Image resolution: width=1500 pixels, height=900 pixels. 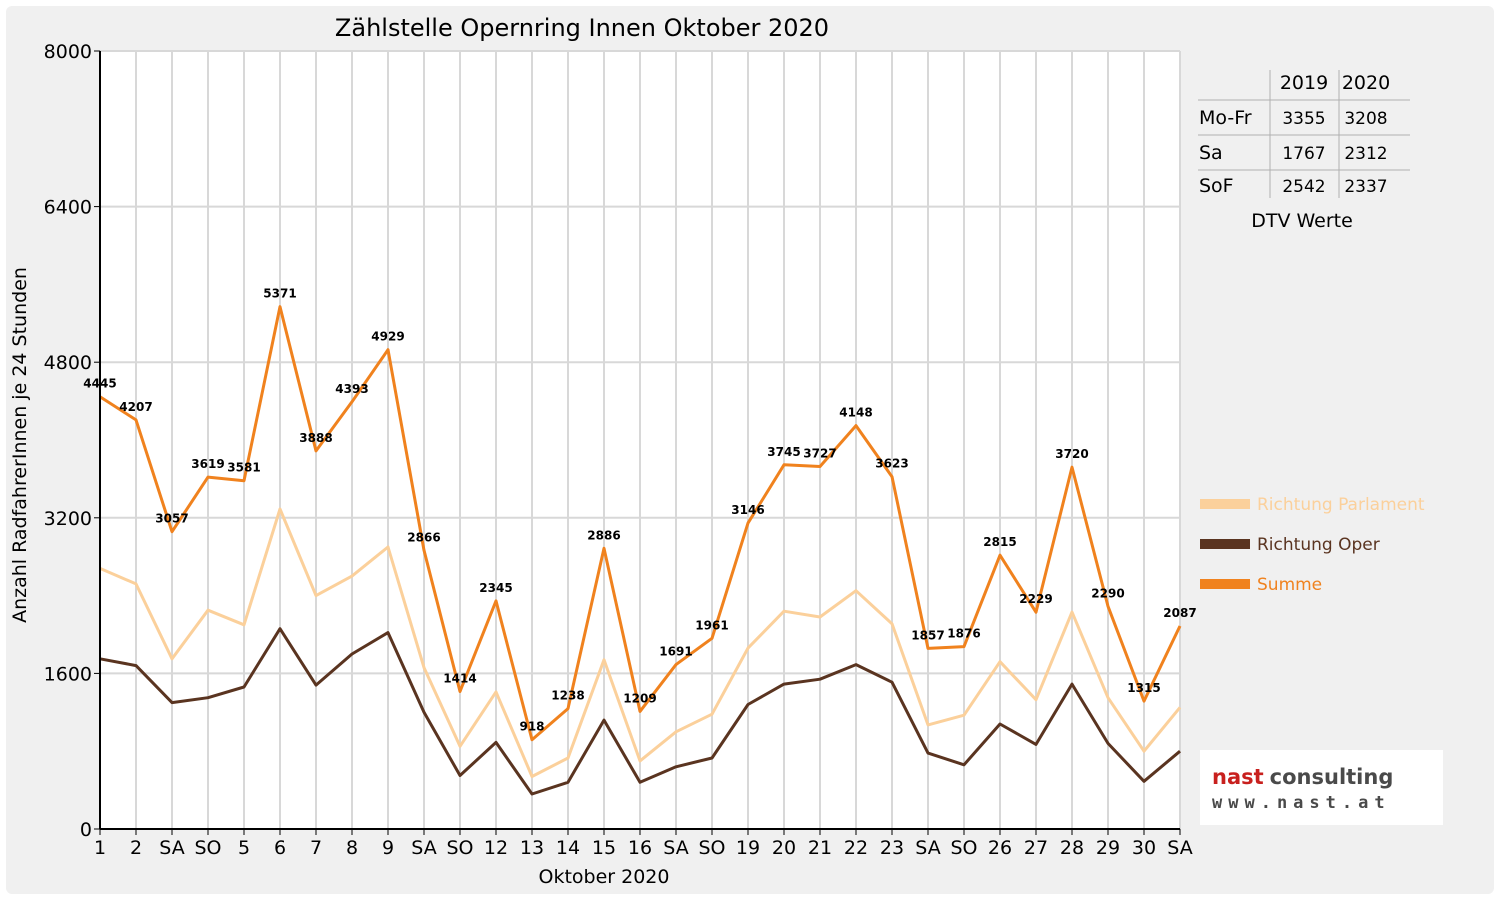 What do you see at coordinates (315, 438) in the screenshot?
I see `data-label: 3888` at bounding box center [315, 438].